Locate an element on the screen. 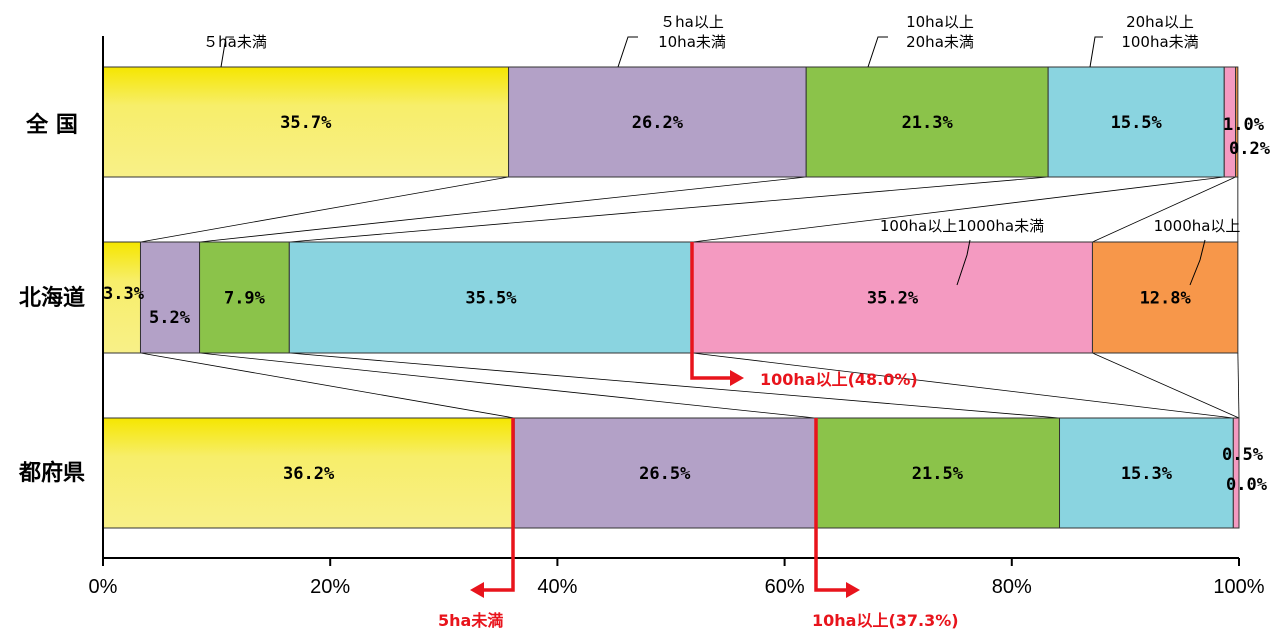 This screenshot has height=630, width=1274. segment-value-label: 12.8% is located at coordinates (1166, 299).